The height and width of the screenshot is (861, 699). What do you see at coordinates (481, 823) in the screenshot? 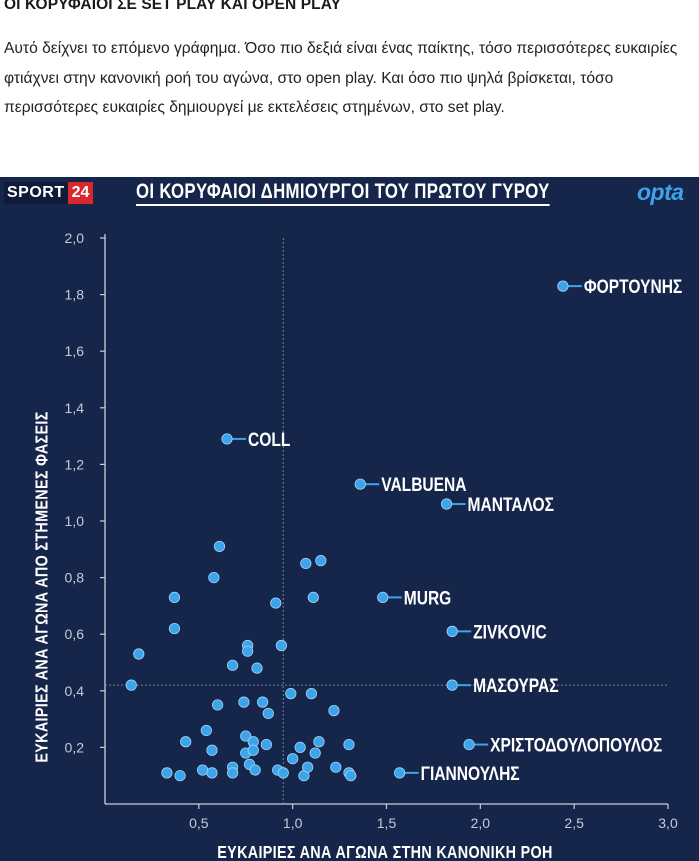
I see `x-tick-label: 2,0` at bounding box center [481, 823].